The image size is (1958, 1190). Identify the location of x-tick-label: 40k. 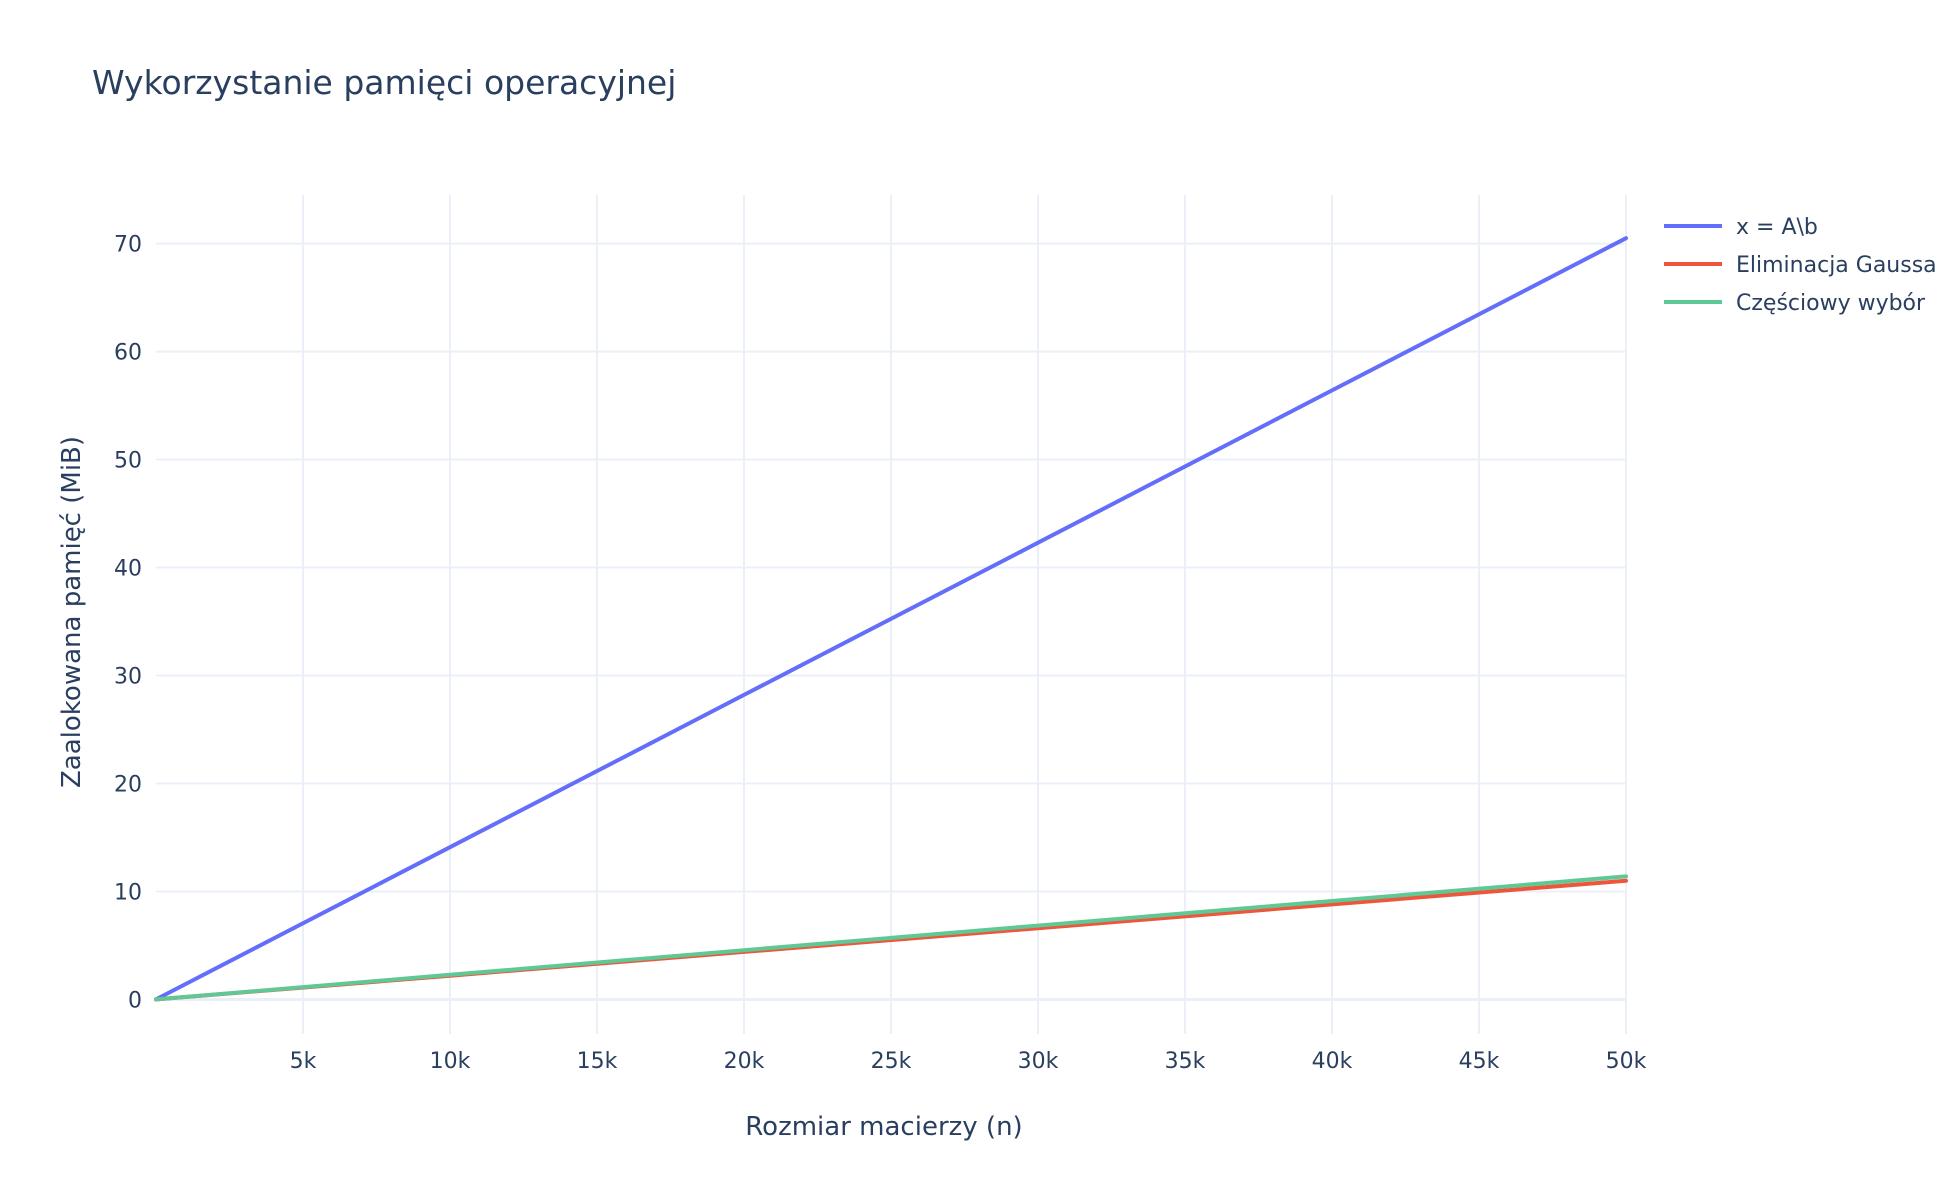
(1332, 1061).